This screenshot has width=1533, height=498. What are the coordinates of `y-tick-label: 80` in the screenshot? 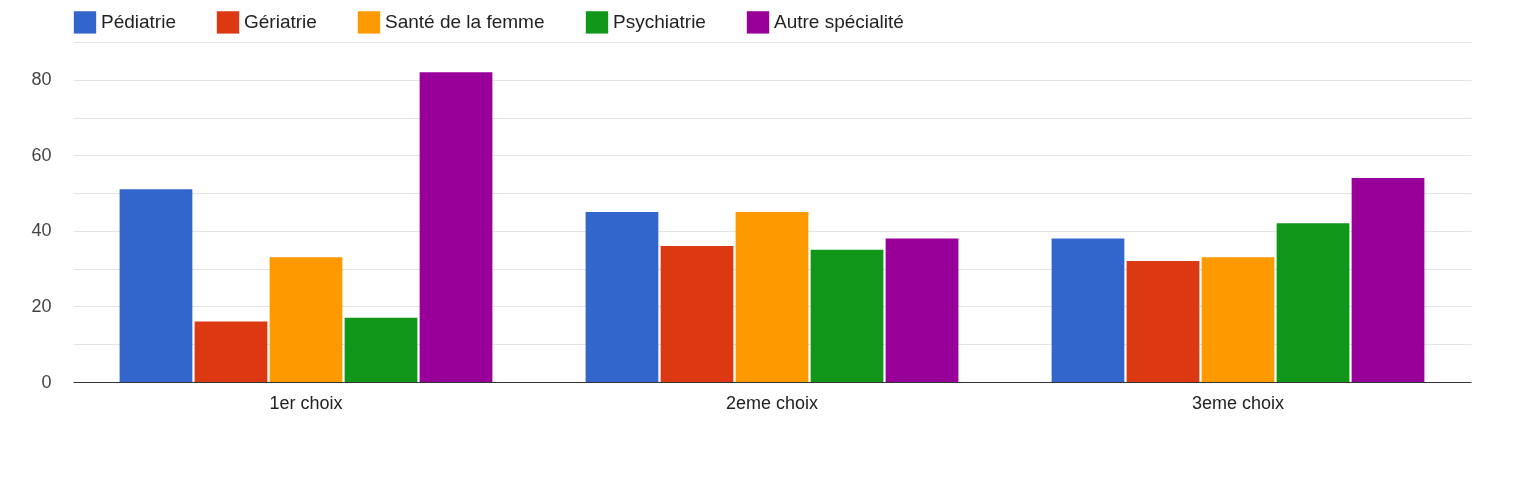 It's located at (41, 79).